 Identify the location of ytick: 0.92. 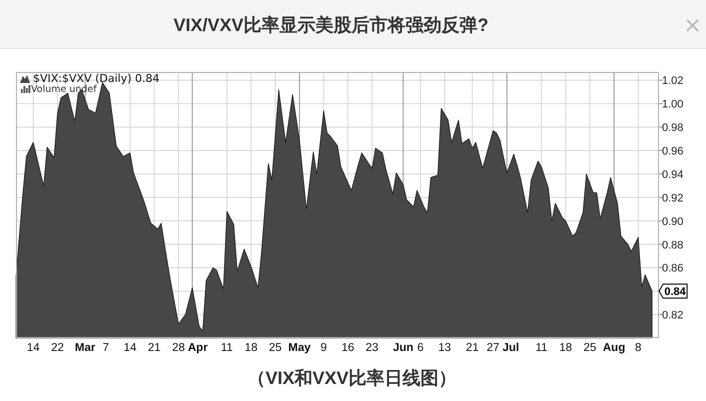
(673, 198).